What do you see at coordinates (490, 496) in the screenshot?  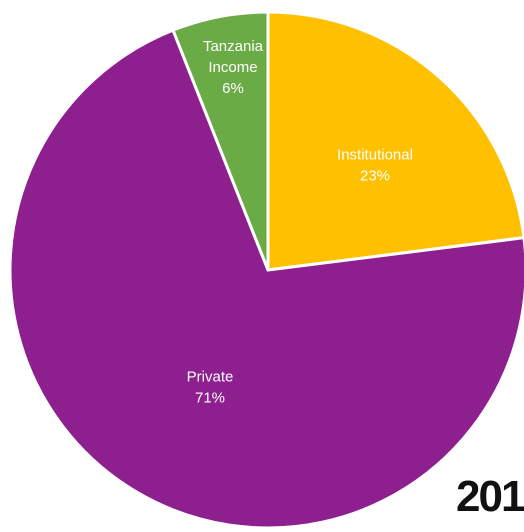 I see `year-label: 2019` at bounding box center [490, 496].